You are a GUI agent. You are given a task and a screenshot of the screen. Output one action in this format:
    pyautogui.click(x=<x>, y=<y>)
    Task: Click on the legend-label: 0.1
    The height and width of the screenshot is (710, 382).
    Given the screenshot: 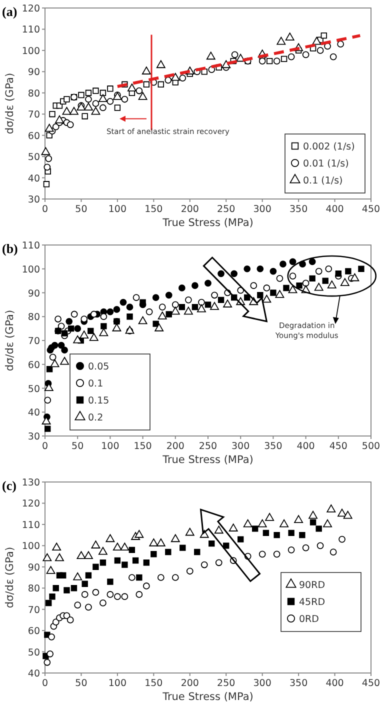 What is the action you would take?
    pyautogui.click(x=96, y=384)
    